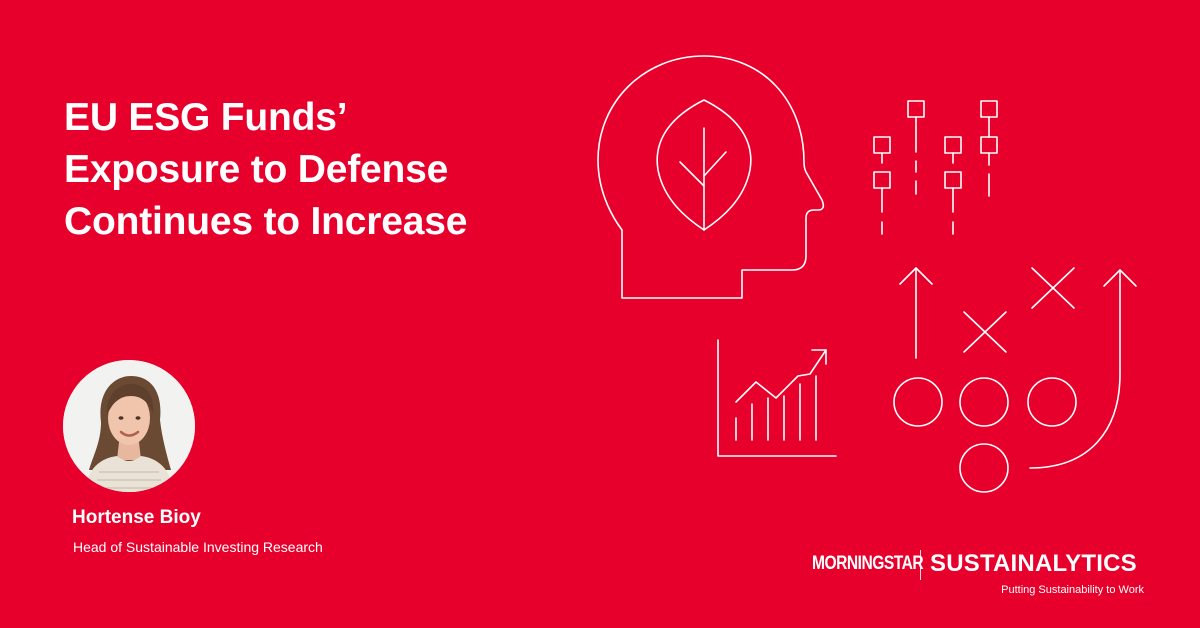 Image resolution: width=1200 pixels, height=628 pixels. Describe the element at coordinates (777, 398) in the screenshot. I see `rising-bar-chart-icon` at that location.